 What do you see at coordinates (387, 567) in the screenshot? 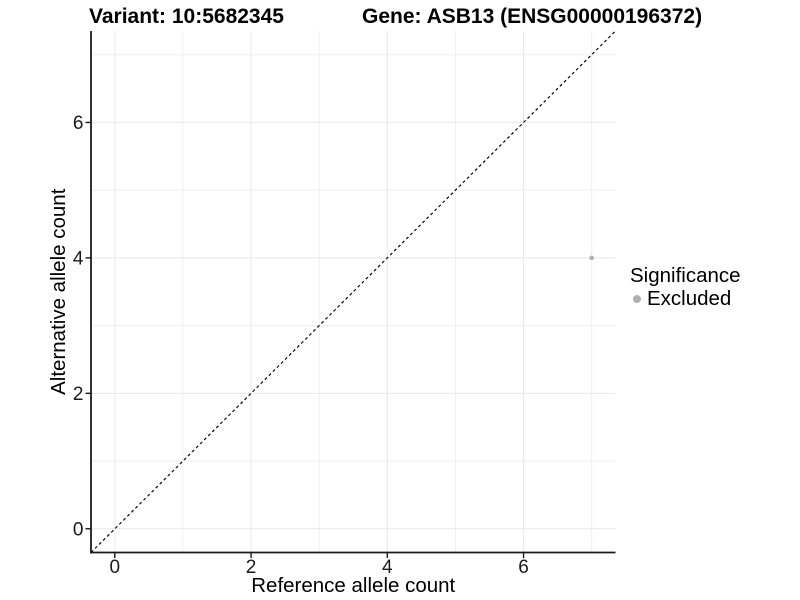
I see `x-tick-label: 4` at bounding box center [387, 567].